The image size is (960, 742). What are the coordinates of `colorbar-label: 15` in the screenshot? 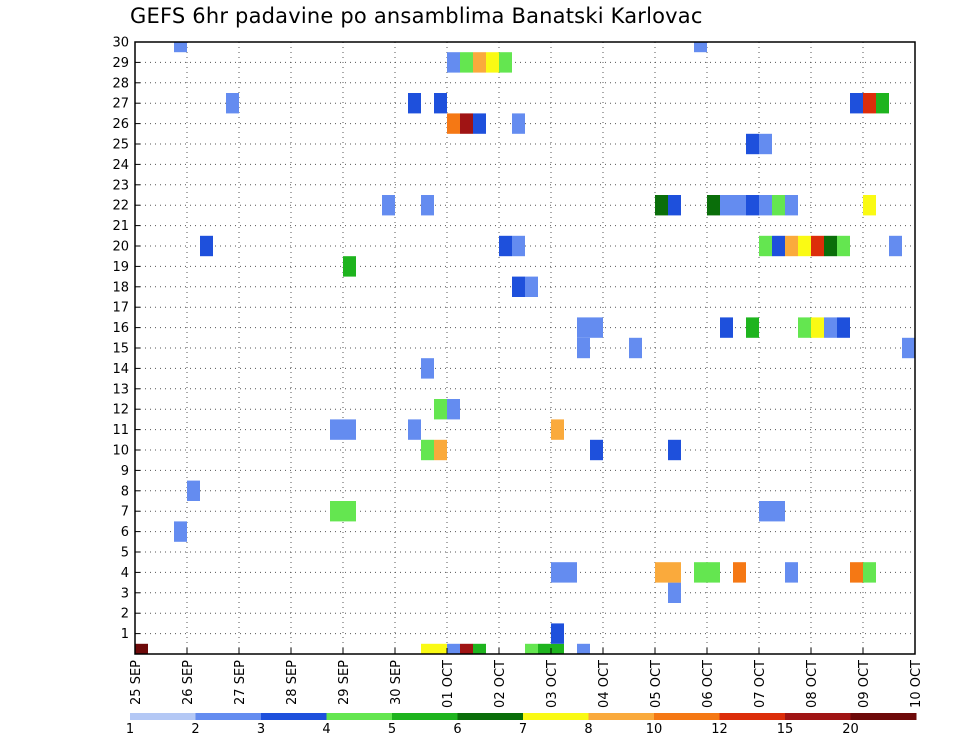 It's located at (785, 729).